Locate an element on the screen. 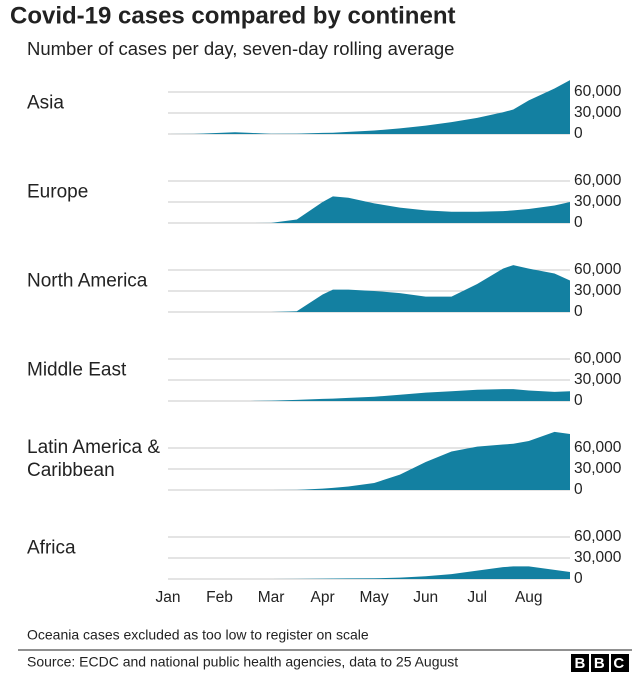 This screenshot has height=680, width=642. x-tick-label: Apr is located at coordinates (323, 597).